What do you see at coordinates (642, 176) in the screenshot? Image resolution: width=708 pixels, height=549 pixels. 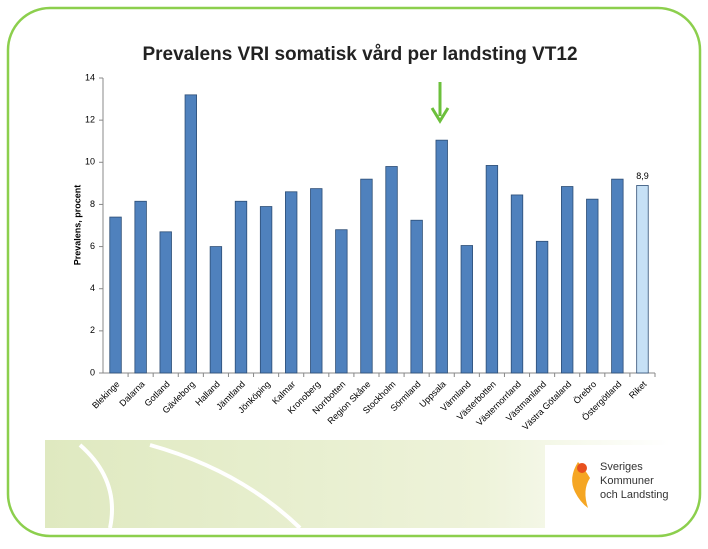 I see `value-label: 8,9` at bounding box center [642, 176].